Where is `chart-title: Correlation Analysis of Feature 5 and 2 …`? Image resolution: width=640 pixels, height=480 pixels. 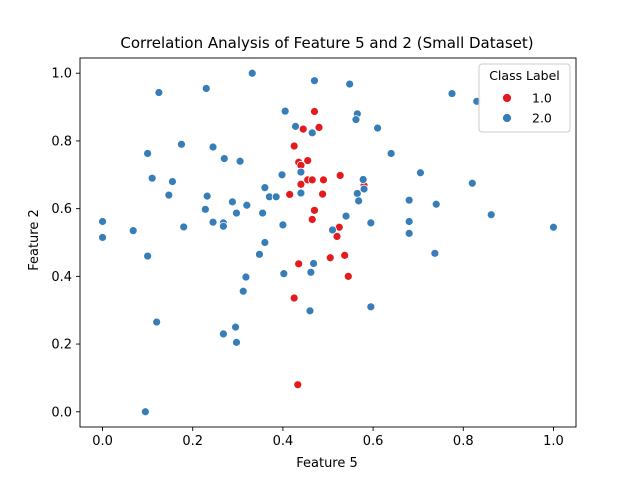
chart-title: Correlation Analysis of Feature 5 and 2 … is located at coordinates (326, 43).